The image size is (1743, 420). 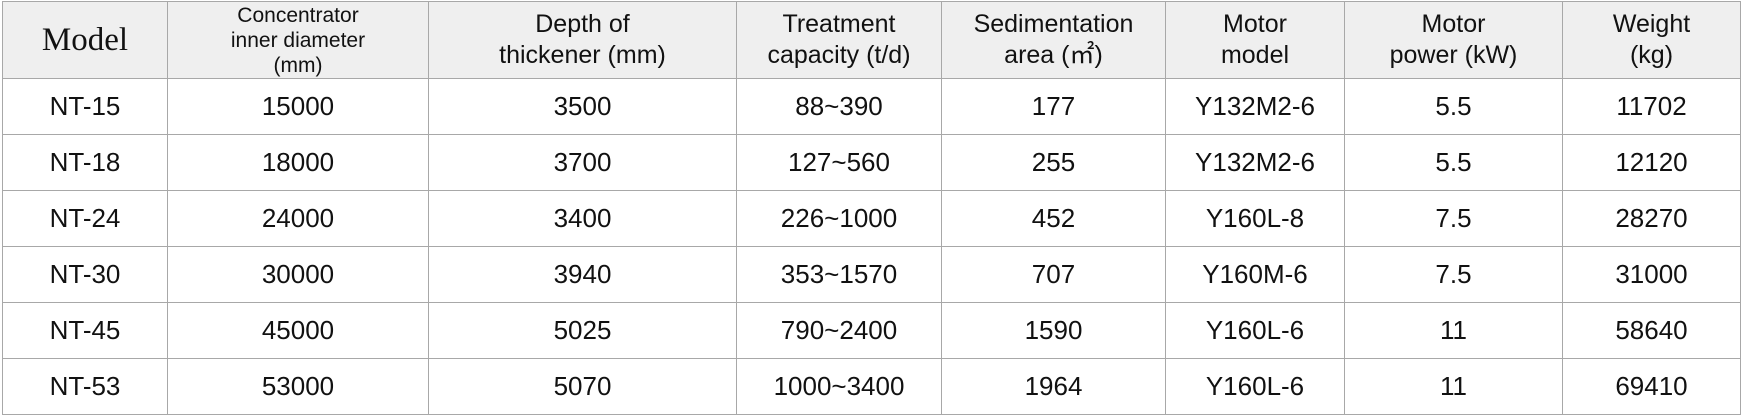 I want to click on cell-sedimentation-area: 1590, so click(x=1053, y=330).